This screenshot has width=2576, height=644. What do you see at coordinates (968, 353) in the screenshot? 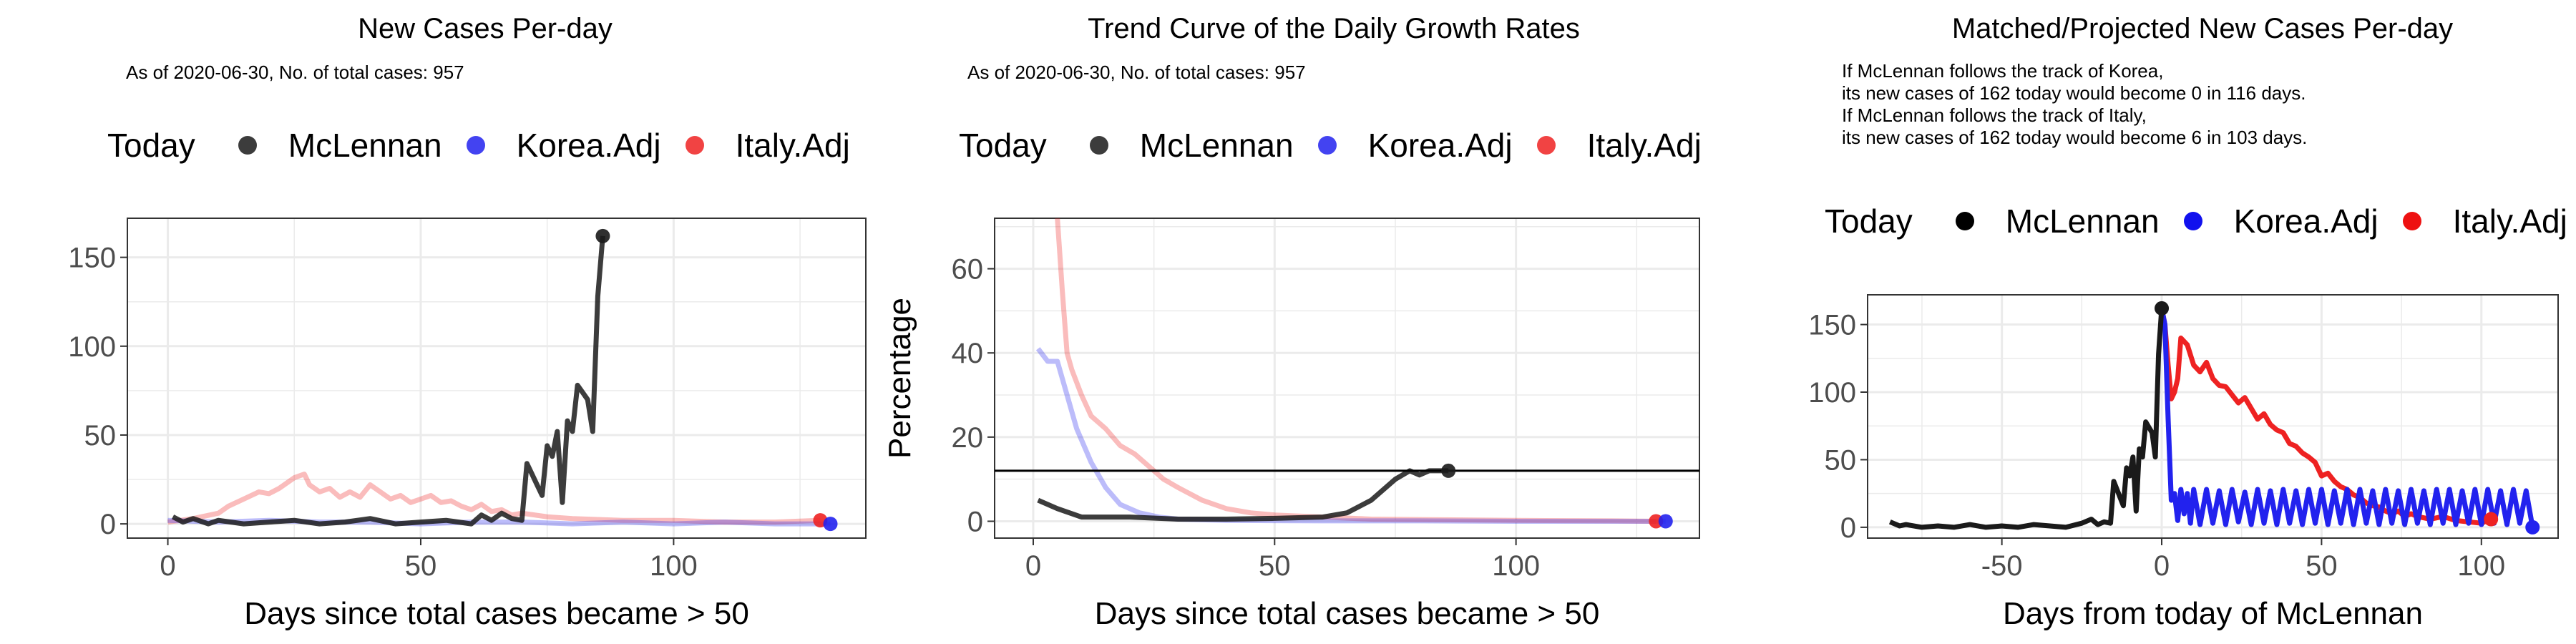
I see `y-tick-label: 40` at bounding box center [968, 353].